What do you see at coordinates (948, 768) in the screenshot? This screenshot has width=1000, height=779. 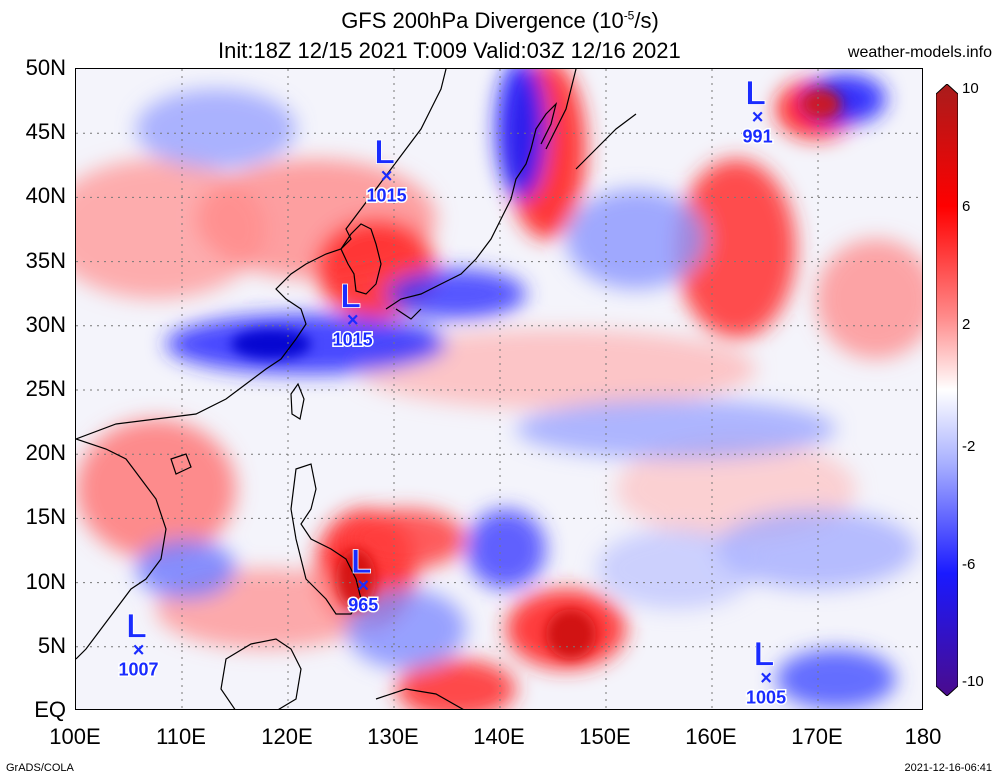 I see `footer-timestamp: 2021-12-16-06:41` at bounding box center [948, 768].